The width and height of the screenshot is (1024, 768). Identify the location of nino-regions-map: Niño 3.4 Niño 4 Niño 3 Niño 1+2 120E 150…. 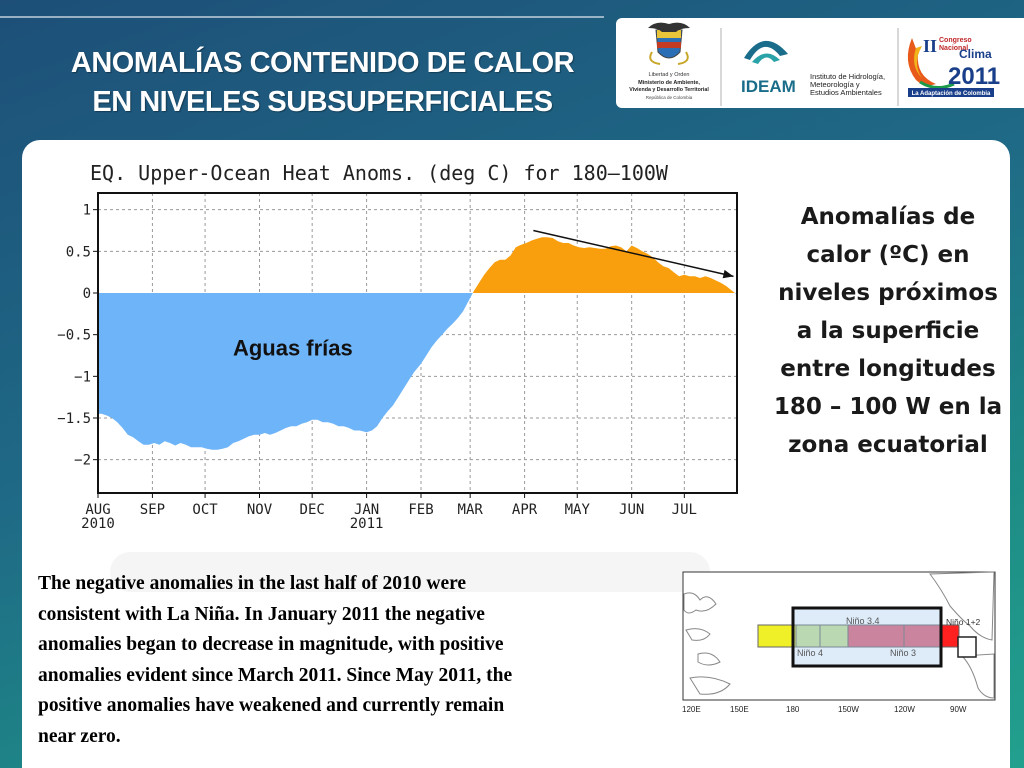
(839, 642).